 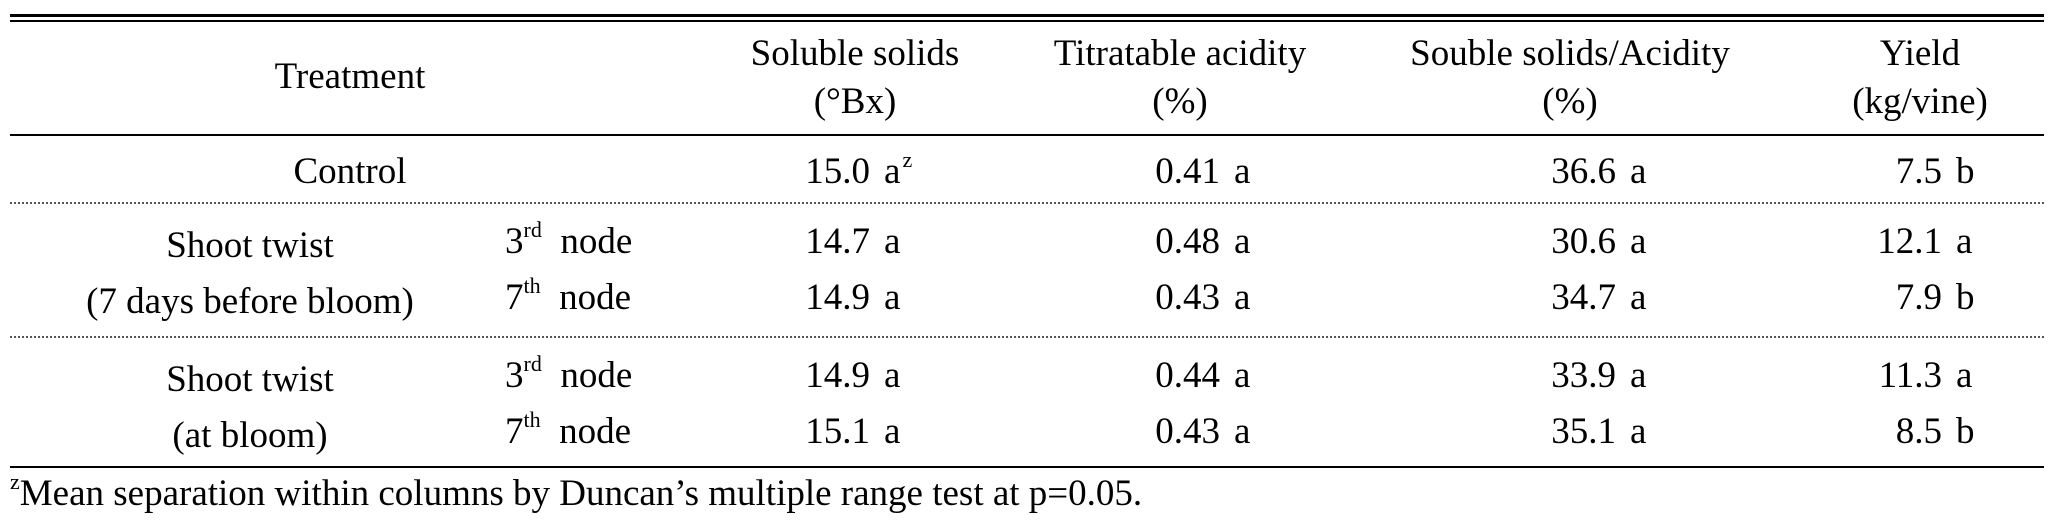 I want to click on group-1-row-1-ratio-value: 30.6, so click(x=1583, y=241).